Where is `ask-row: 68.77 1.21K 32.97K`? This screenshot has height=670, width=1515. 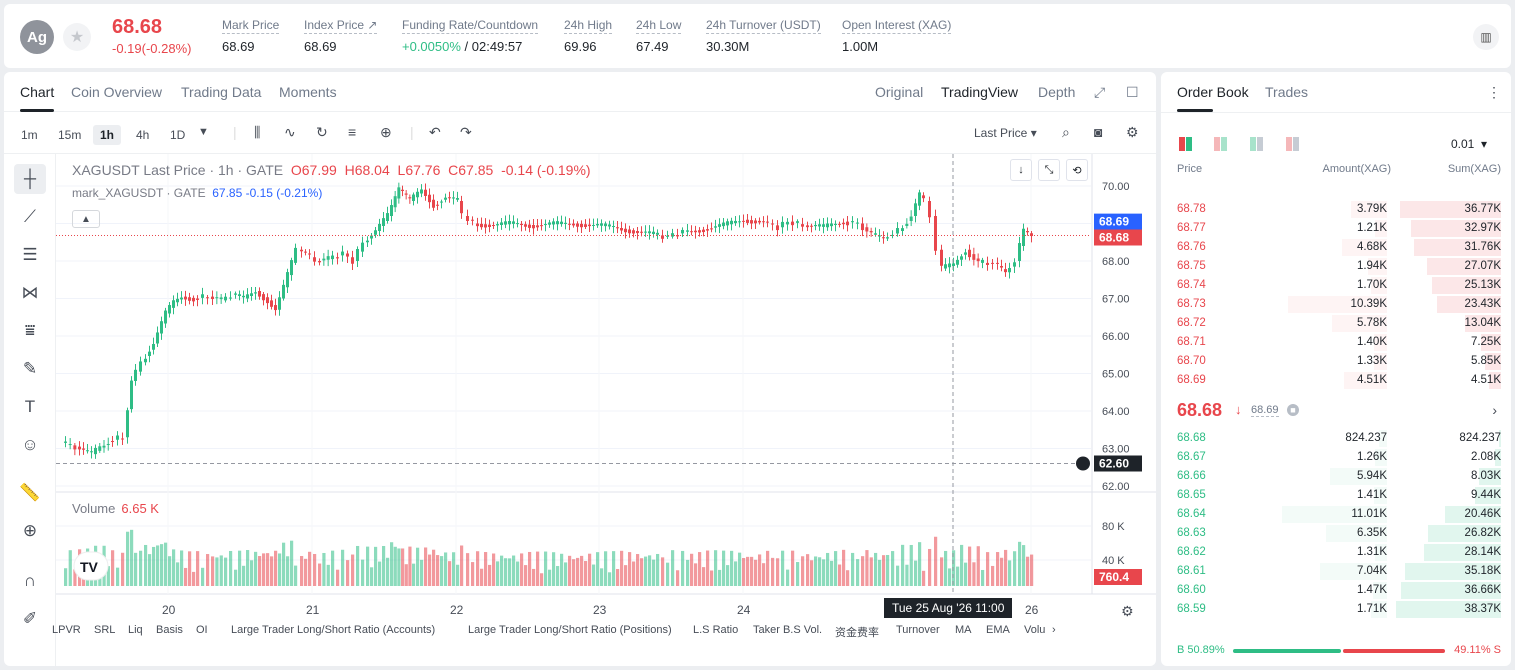 ask-row: 68.77 1.21K 32.97K is located at coordinates (1336, 228).